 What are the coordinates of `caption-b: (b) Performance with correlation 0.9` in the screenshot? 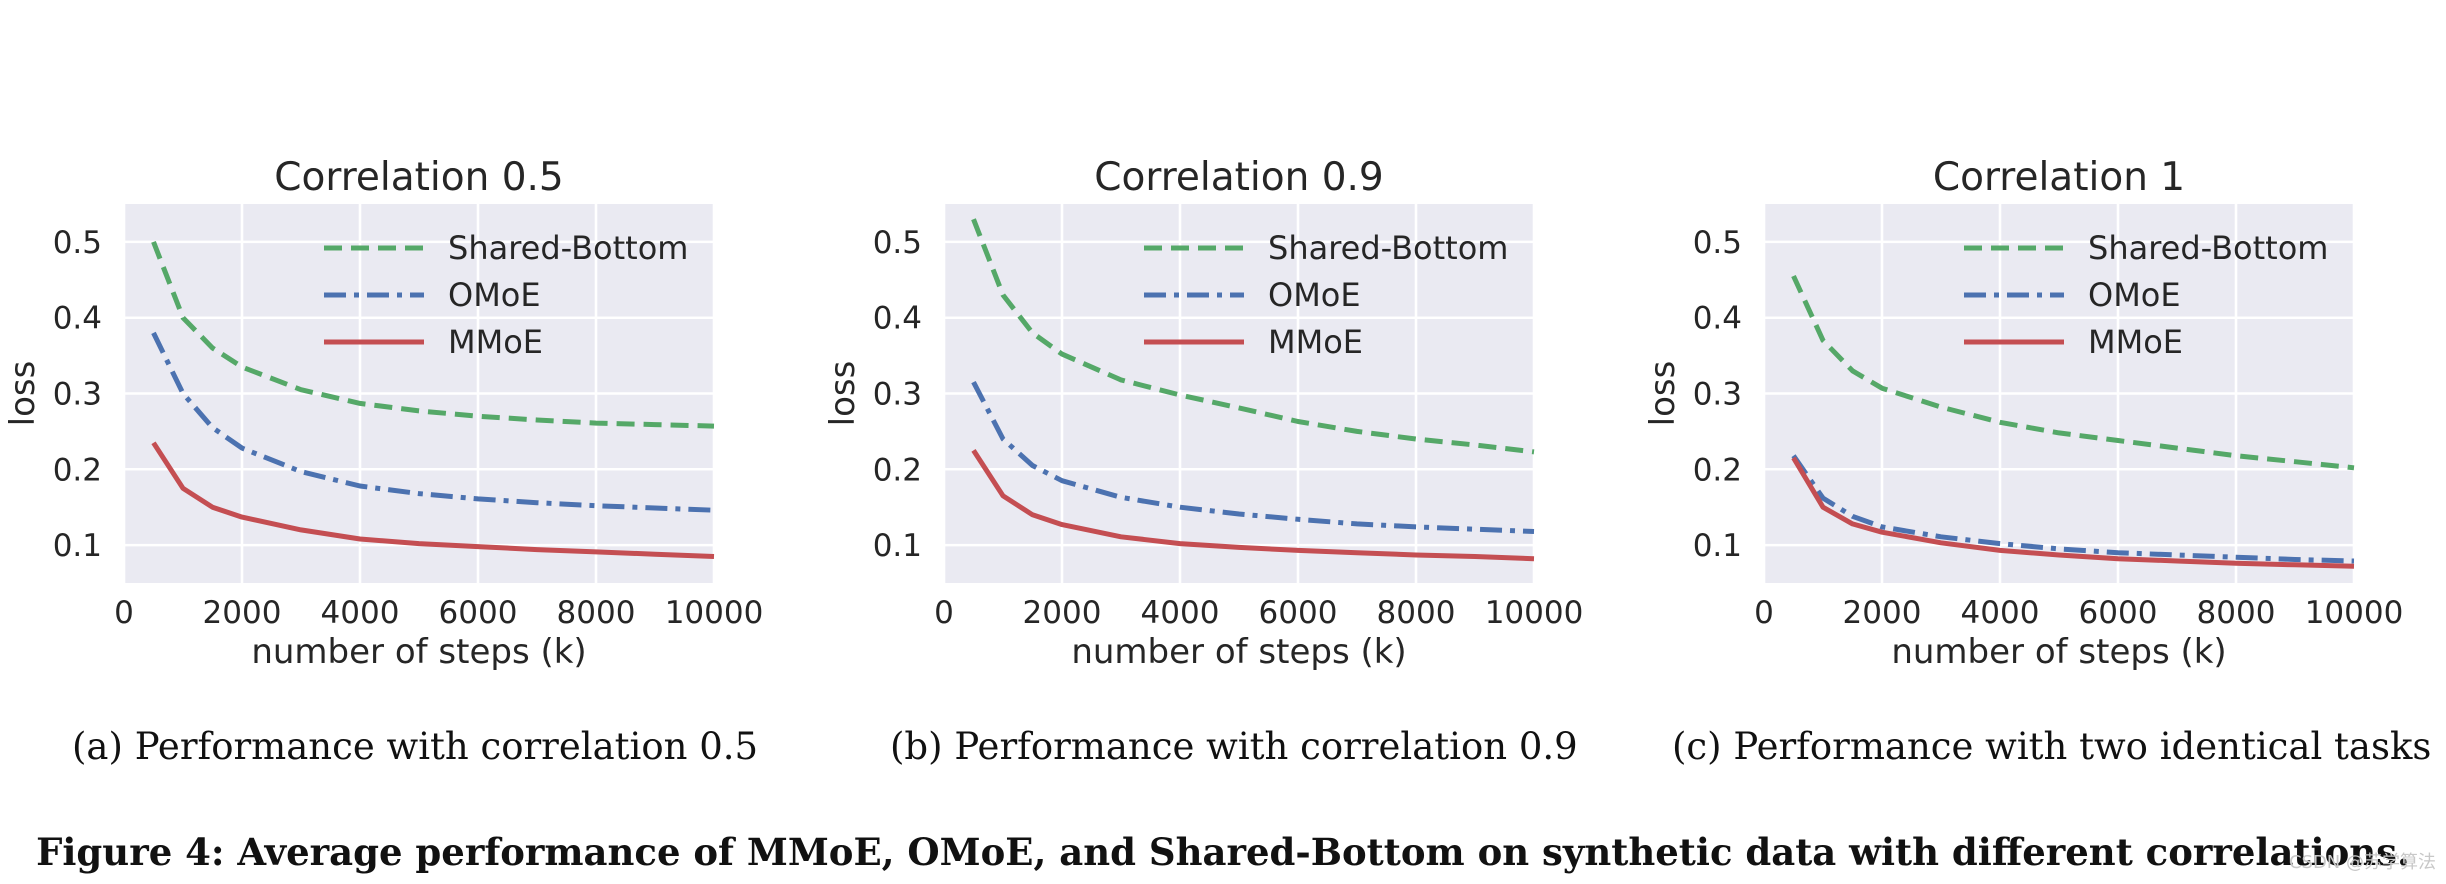 It's located at (1234, 746).